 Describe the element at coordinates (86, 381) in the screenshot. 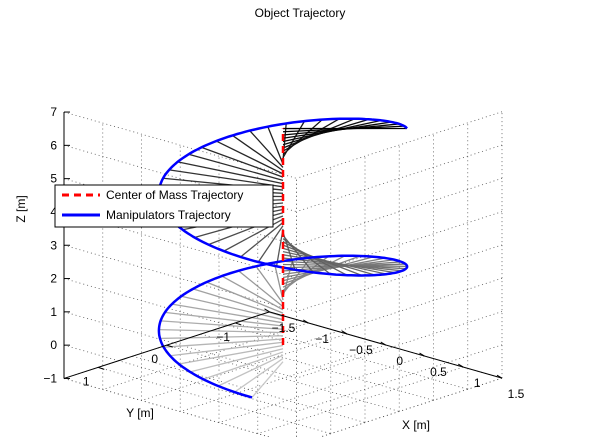

I see `y-tick-label: 1` at that location.